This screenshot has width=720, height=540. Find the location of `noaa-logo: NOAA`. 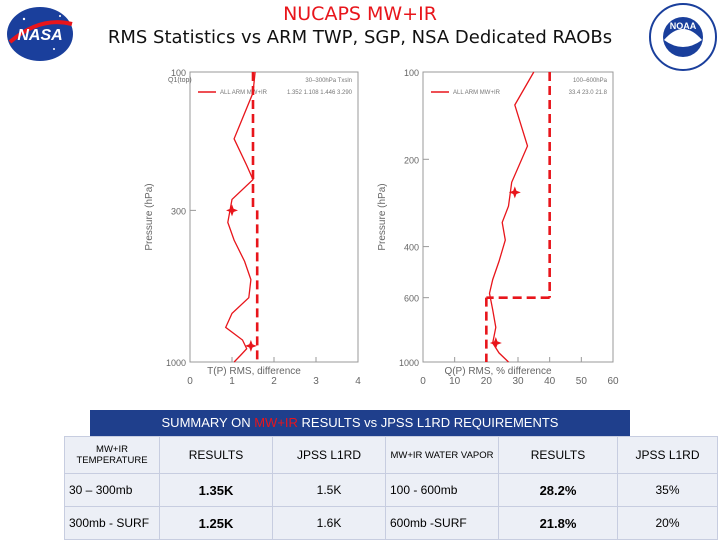

noaa-logo: NOAA is located at coordinates (683, 37).